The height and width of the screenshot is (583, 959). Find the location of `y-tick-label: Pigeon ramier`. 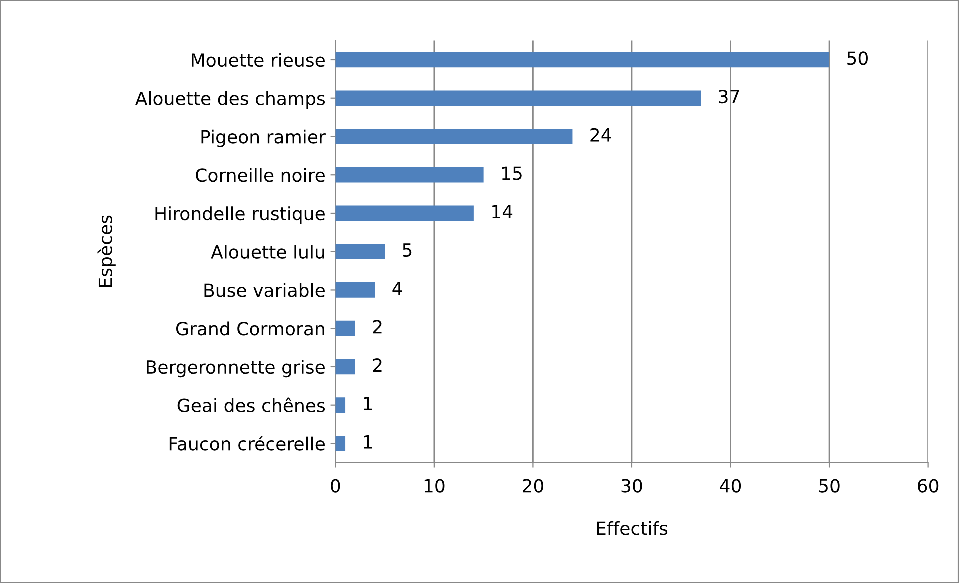

y-tick-label: Pigeon ramier is located at coordinates (264, 139).